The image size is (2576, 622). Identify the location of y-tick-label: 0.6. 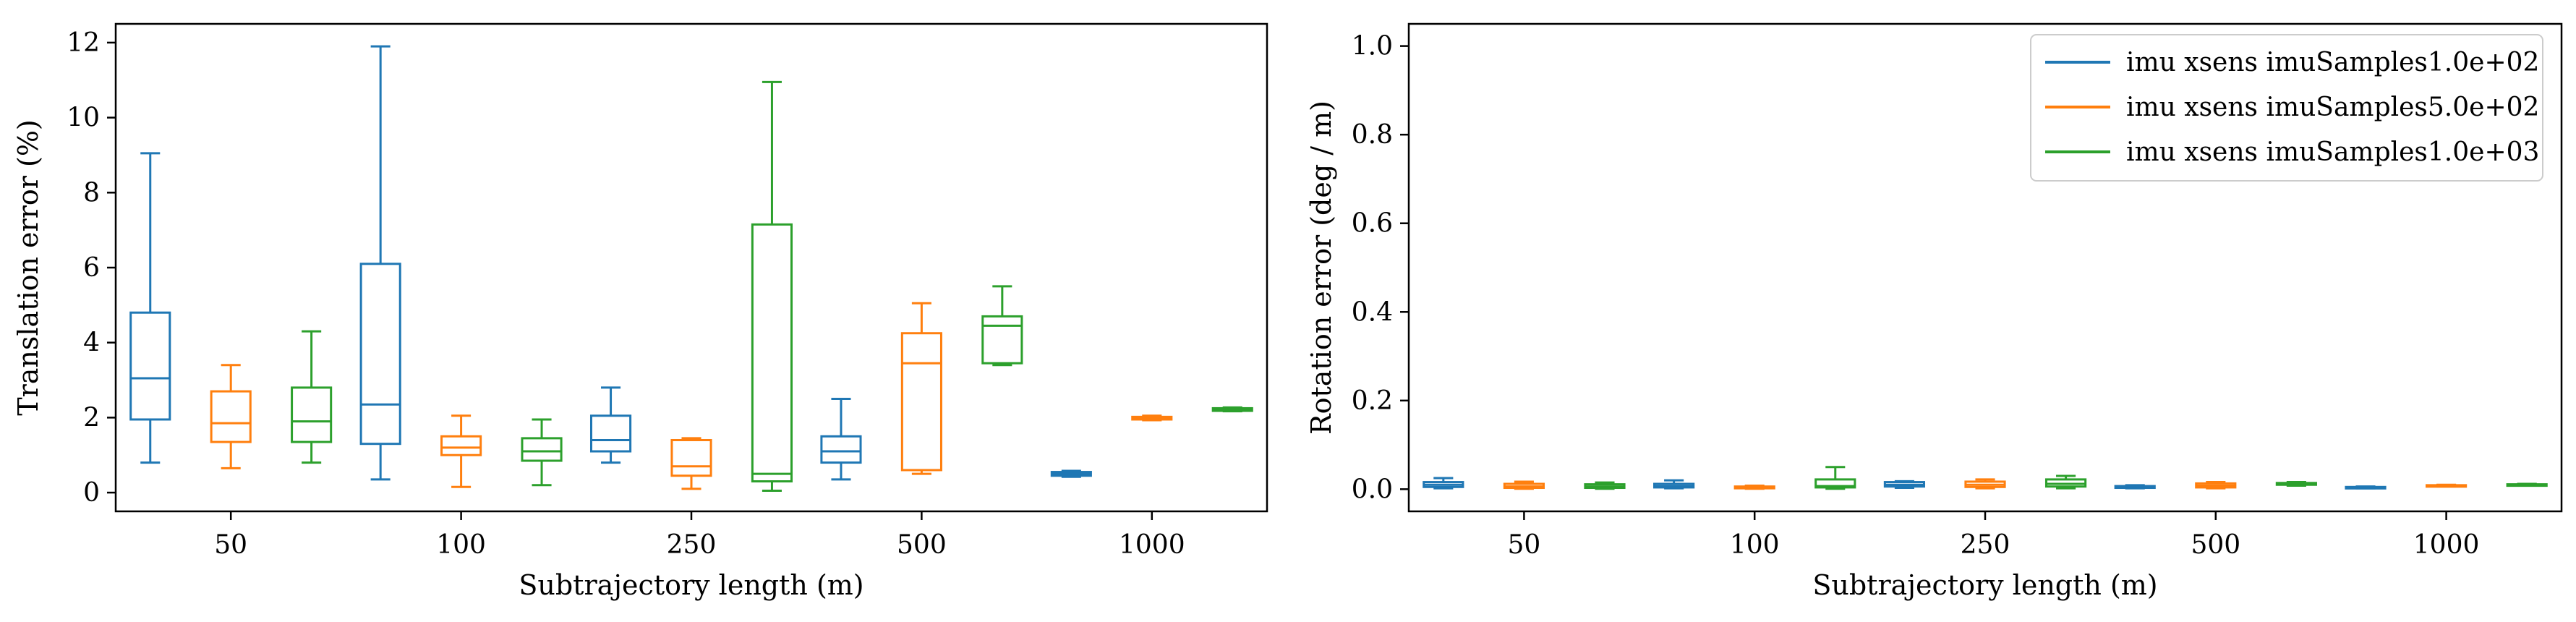
(1372, 224).